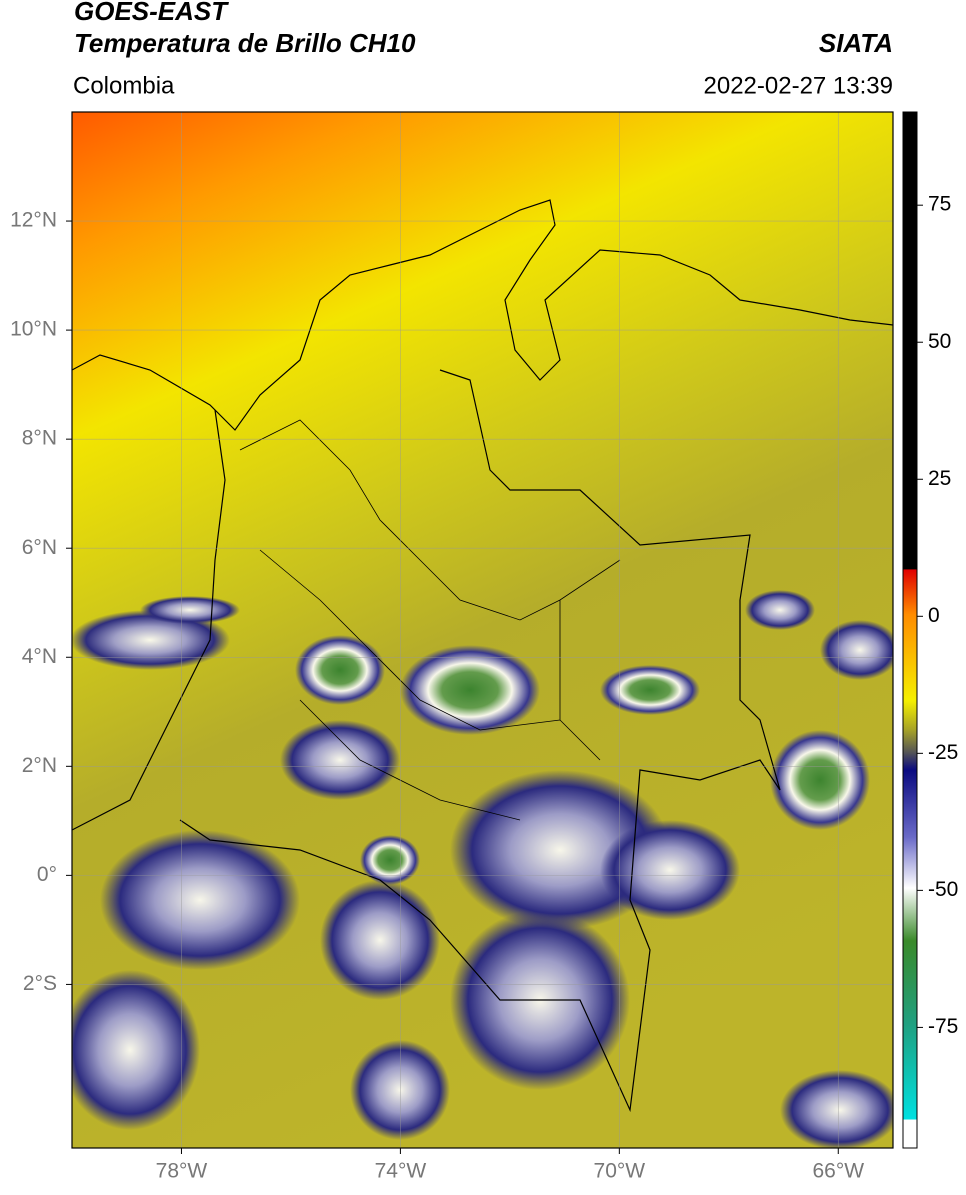 This screenshot has width=966, height=1195. Describe the element at coordinates (33, 220) in the screenshot. I see `y-tick-label: 12°N` at that location.